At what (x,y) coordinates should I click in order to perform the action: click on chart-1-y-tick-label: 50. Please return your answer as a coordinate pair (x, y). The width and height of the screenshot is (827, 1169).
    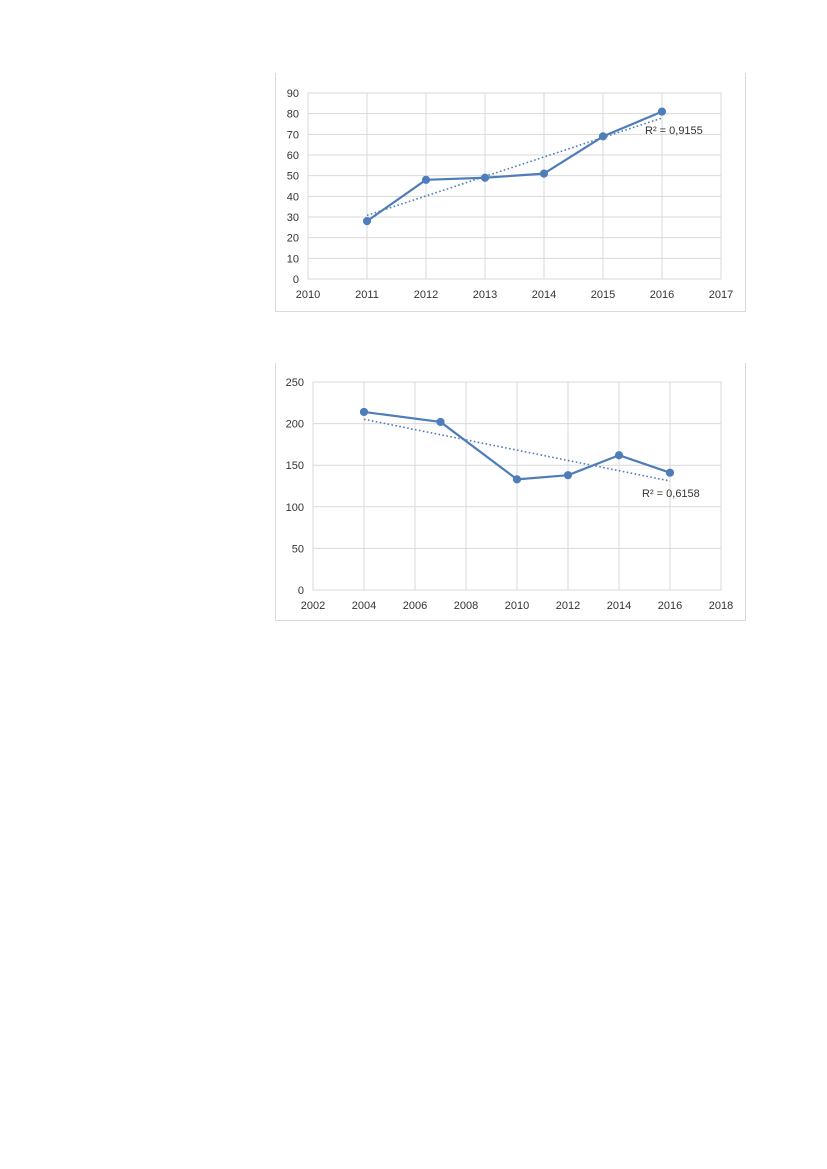
    Looking at the image, I should click on (293, 177).